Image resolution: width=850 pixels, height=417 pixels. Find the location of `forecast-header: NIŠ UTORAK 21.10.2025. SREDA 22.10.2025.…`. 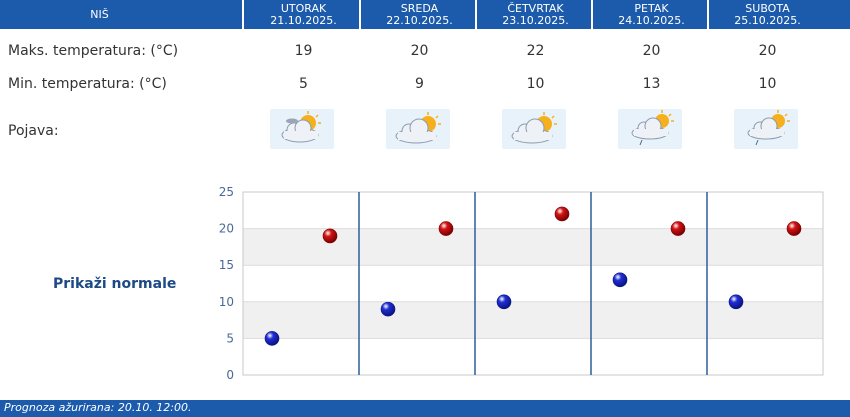

forecast-header: NIŠ UTORAK 21.10.2025. SREDA 22.10.2025.… is located at coordinates (425, 14).